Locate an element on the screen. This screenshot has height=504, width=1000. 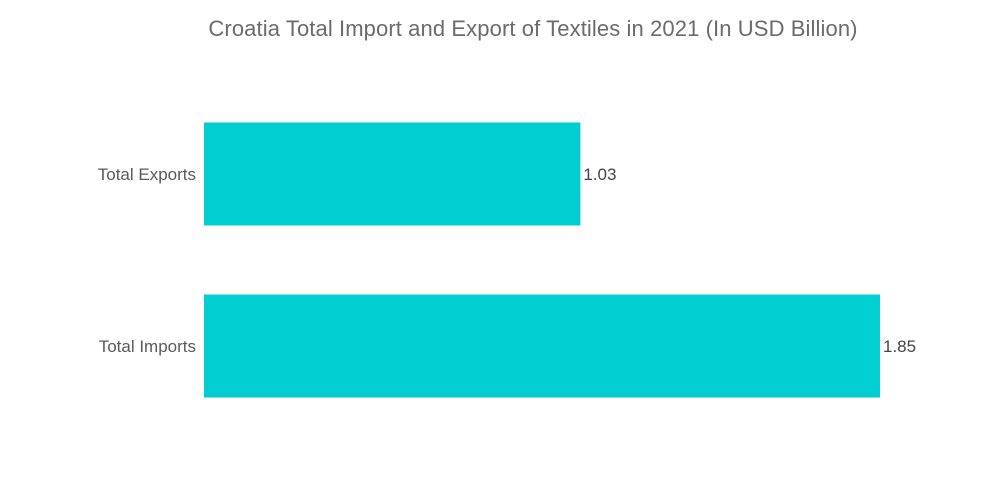
value-labels: 1.03 1.85 is located at coordinates (749, 260).